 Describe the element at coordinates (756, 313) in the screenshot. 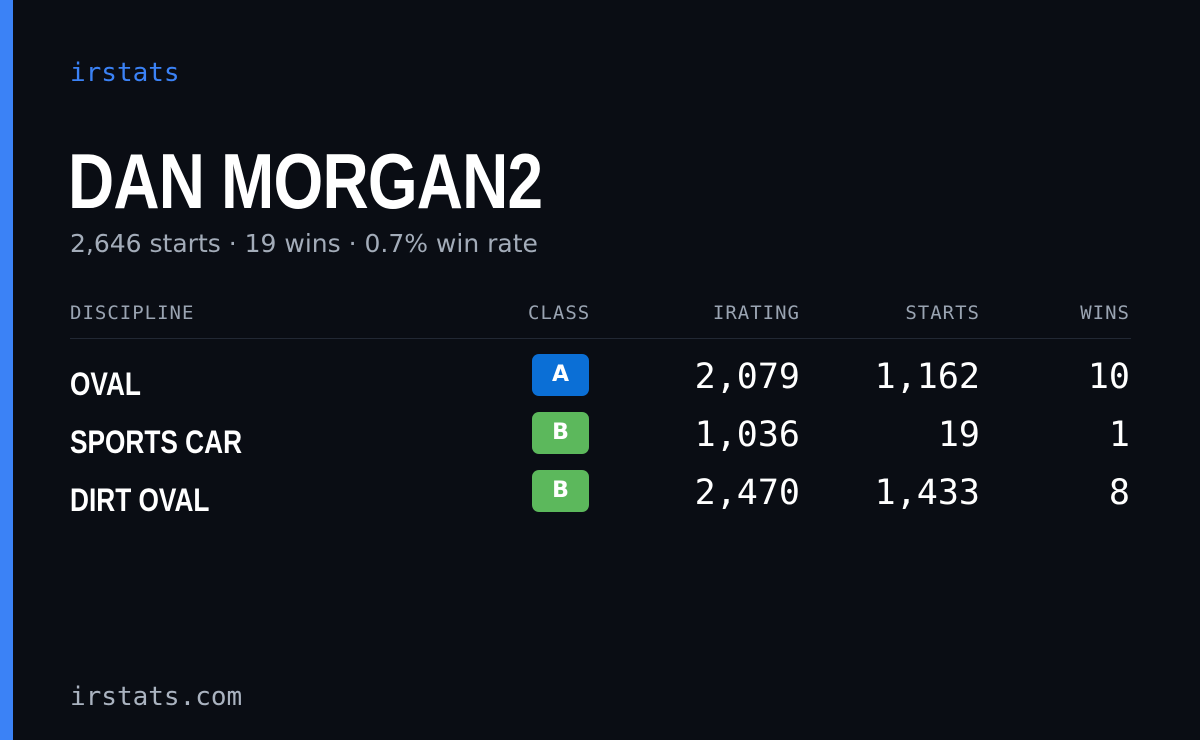

I see `header-irating: IRATING` at that location.